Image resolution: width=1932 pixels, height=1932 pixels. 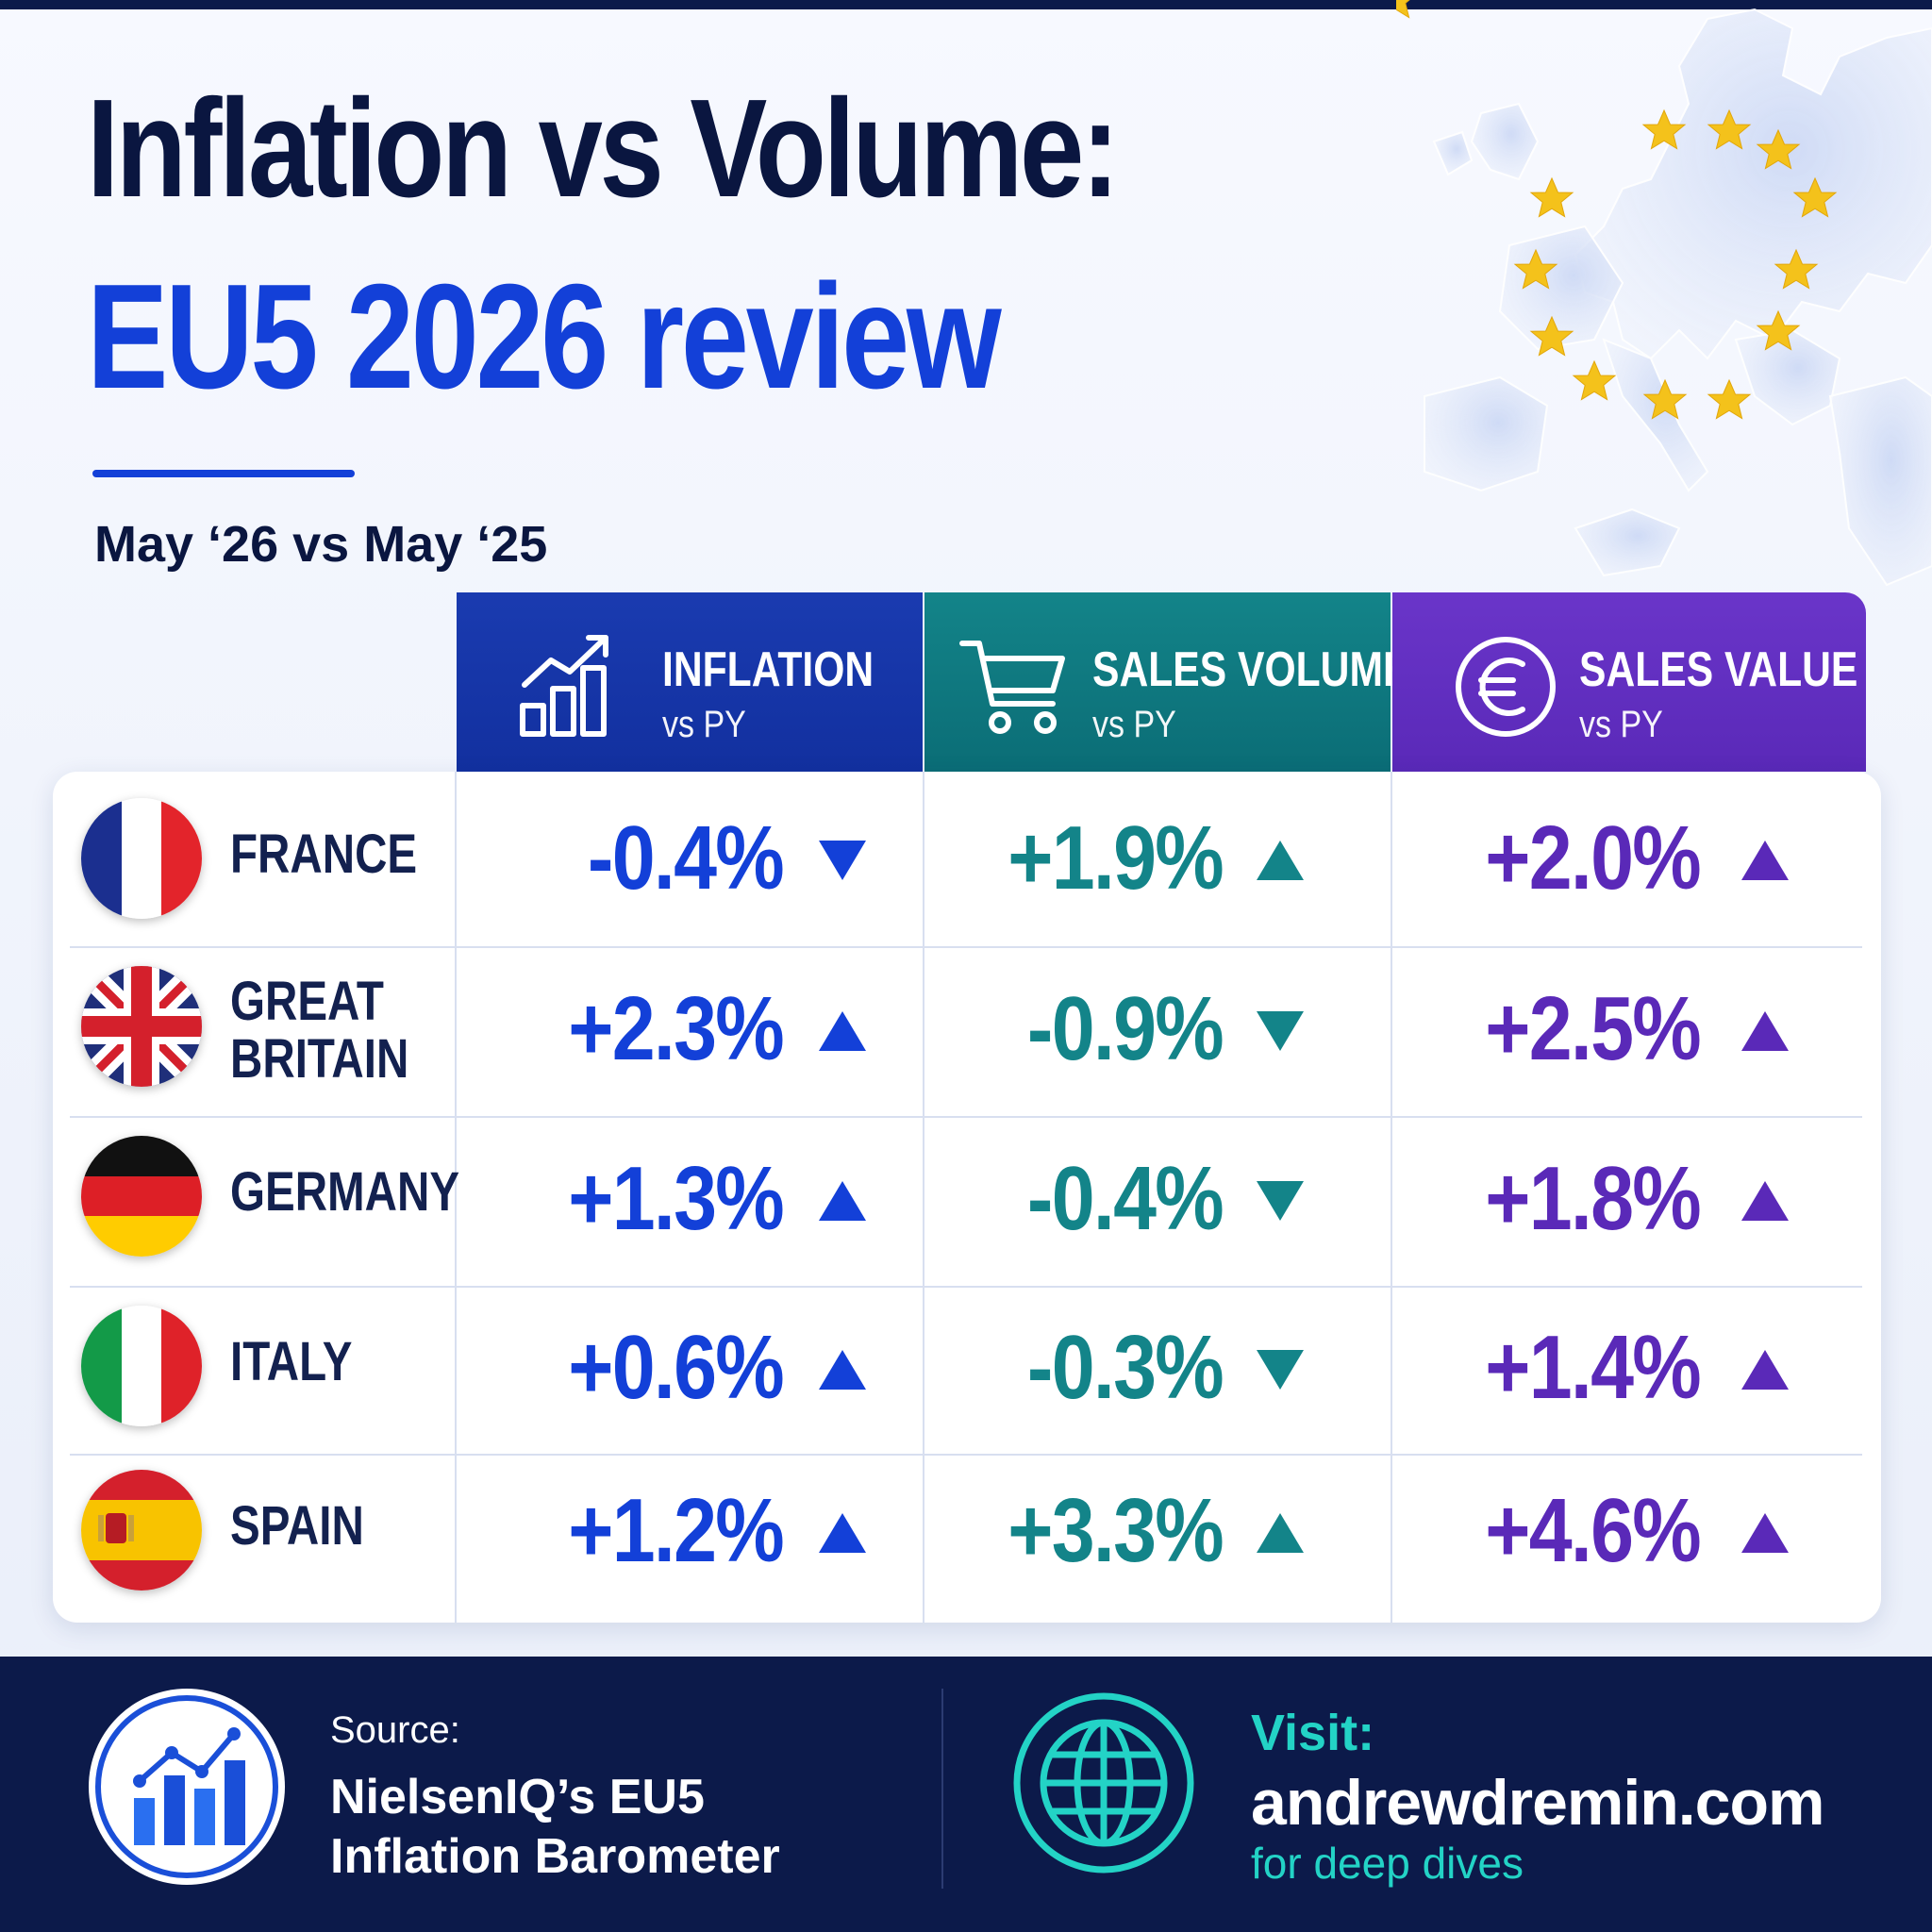 I want to click on header-inflation-label: INFLATION, so click(x=768, y=670).